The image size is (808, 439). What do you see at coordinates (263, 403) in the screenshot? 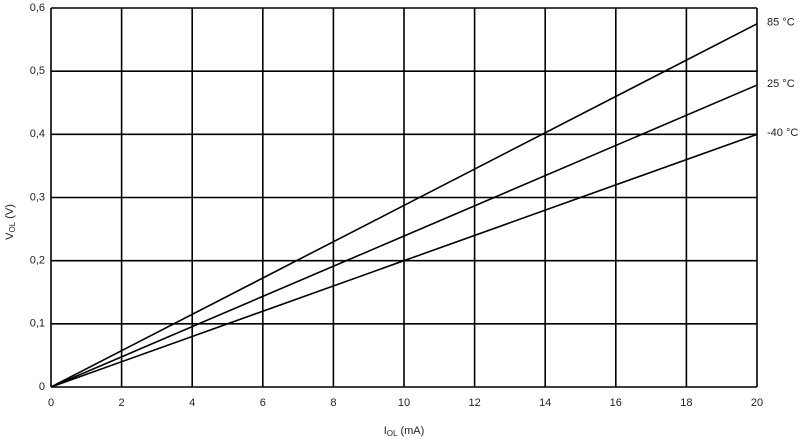
I see `x-tick-label: 6` at bounding box center [263, 403].